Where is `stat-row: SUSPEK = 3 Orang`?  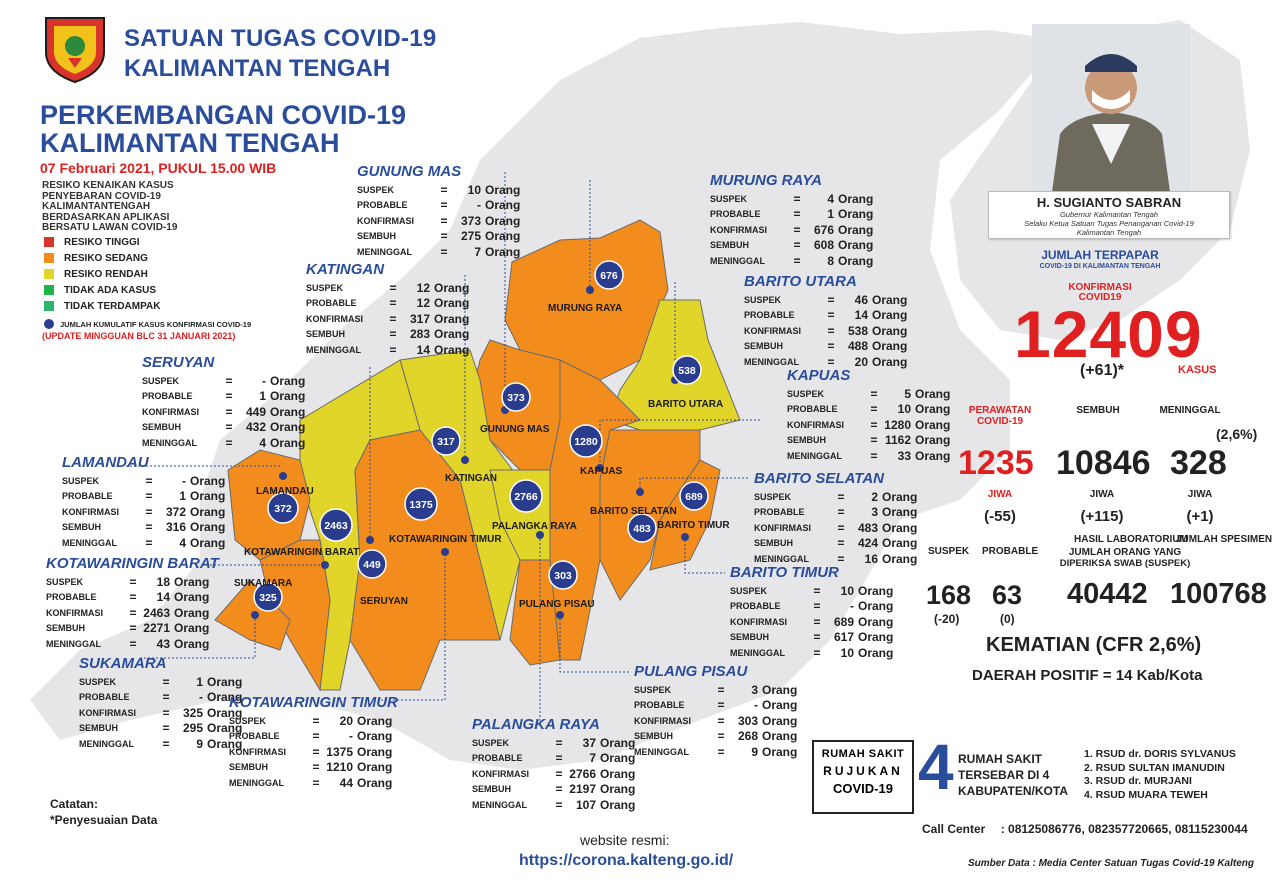 stat-row: SUSPEK = 3 Orang is located at coordinates (715, 690).